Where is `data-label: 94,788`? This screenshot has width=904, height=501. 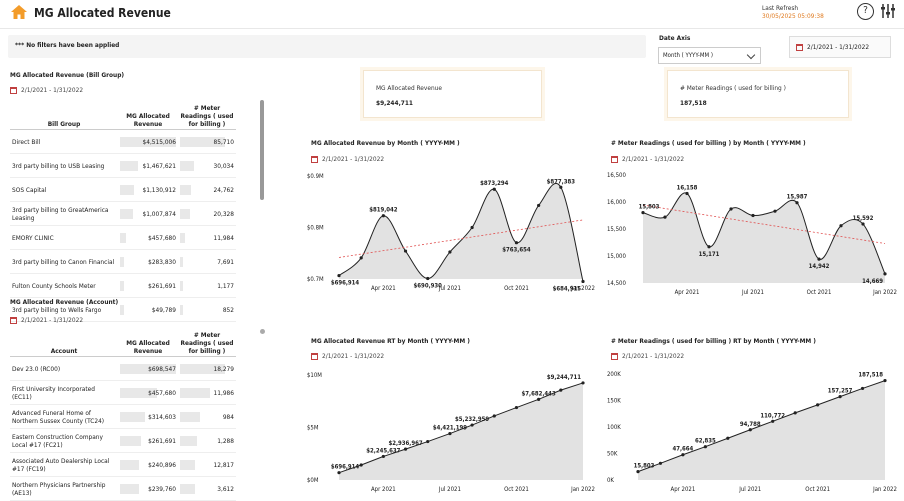 data-label: 94,788 is located at coordinates (750, 424).